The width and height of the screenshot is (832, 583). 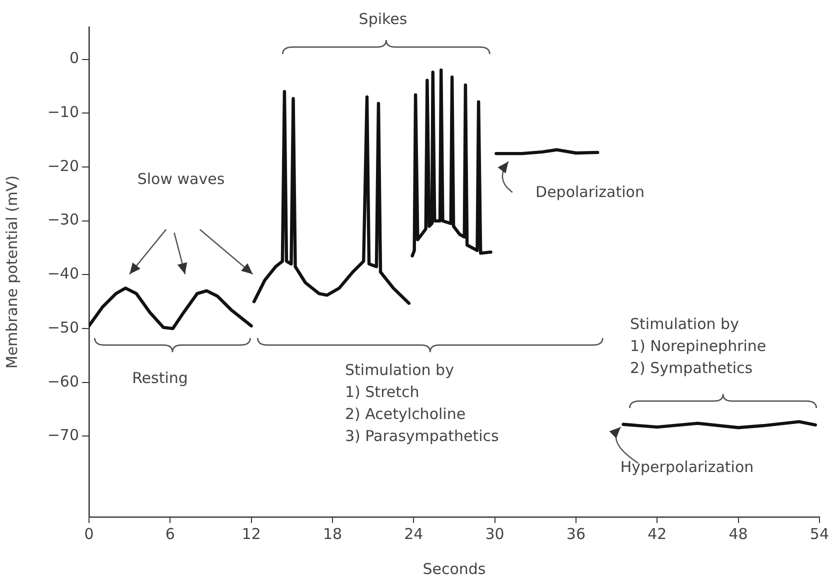 I want to click on x-tick-label: 0, so click(x=89, y=533).